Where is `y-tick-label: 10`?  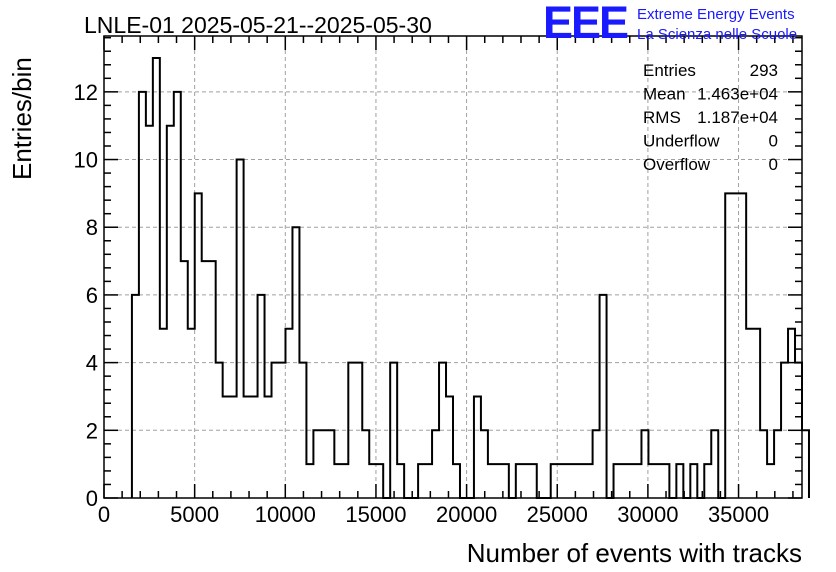
y-tick-label: 10 is located at coordinates (86, 160).